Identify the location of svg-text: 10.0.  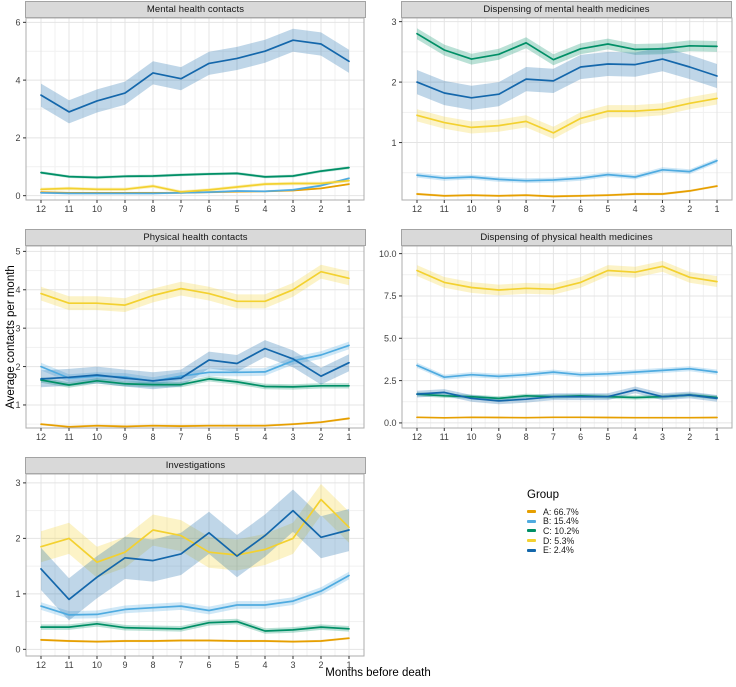
(388, 254).